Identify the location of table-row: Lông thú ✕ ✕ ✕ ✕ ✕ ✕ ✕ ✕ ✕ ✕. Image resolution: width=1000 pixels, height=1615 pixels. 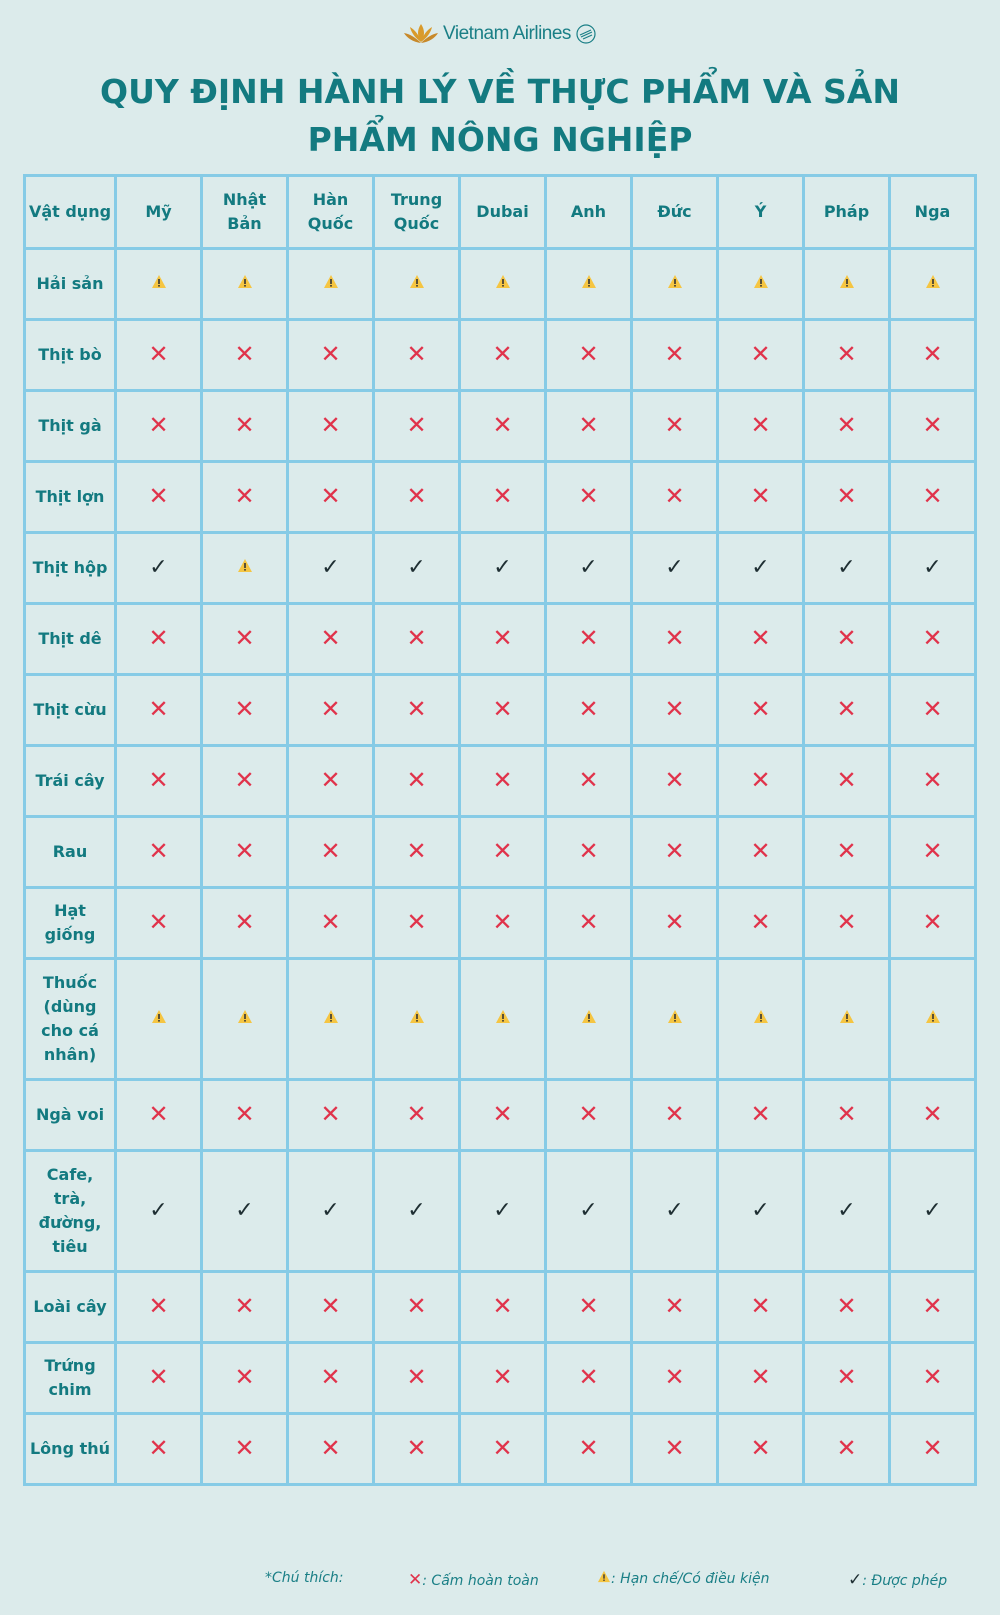
(500, 1449).